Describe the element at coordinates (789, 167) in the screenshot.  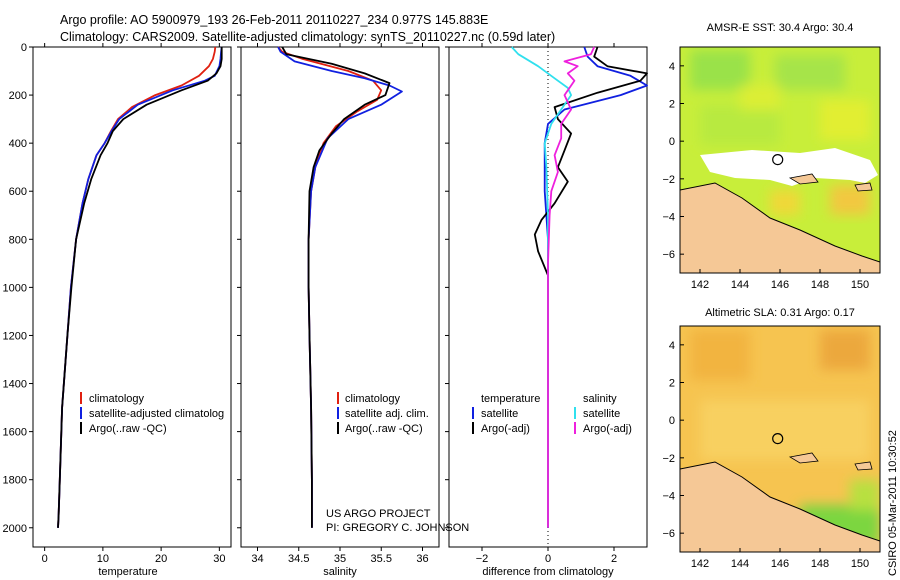
I see `sst-missing-data` at that location.